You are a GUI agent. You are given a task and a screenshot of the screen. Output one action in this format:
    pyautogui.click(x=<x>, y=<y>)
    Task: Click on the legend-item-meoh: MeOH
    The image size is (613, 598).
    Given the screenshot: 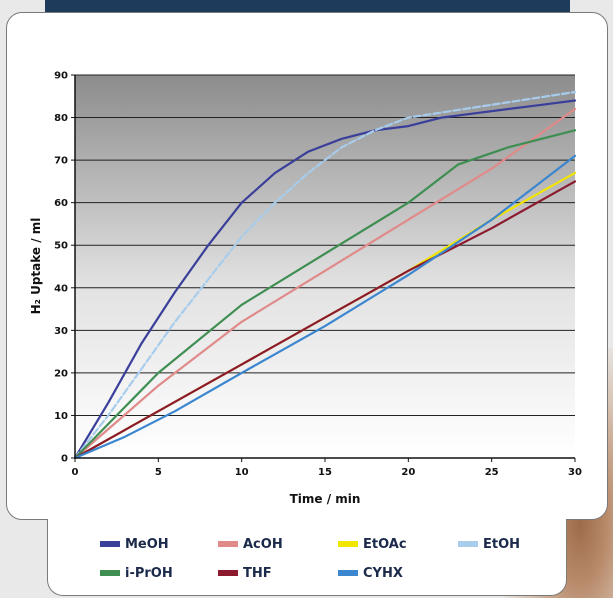 What is the action you would take?
    pyautogui.click(x=134, y=544)
    